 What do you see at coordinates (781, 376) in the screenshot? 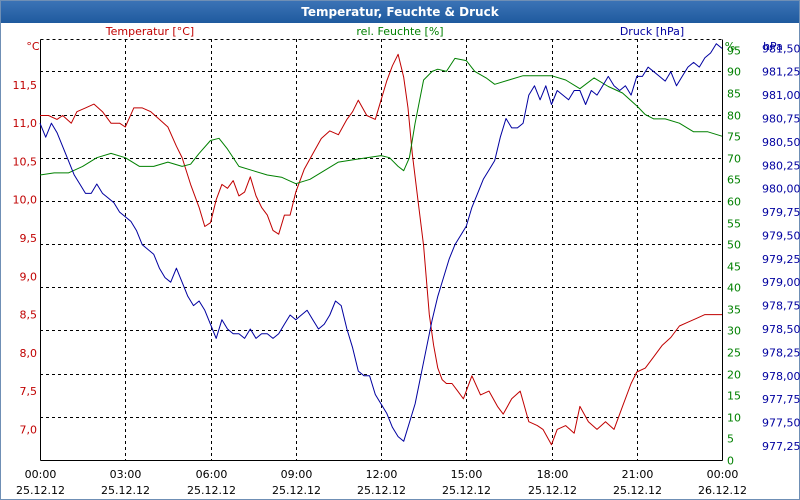
I see `pressure-tick-label: 978,00` at bounding box center [781, 376].